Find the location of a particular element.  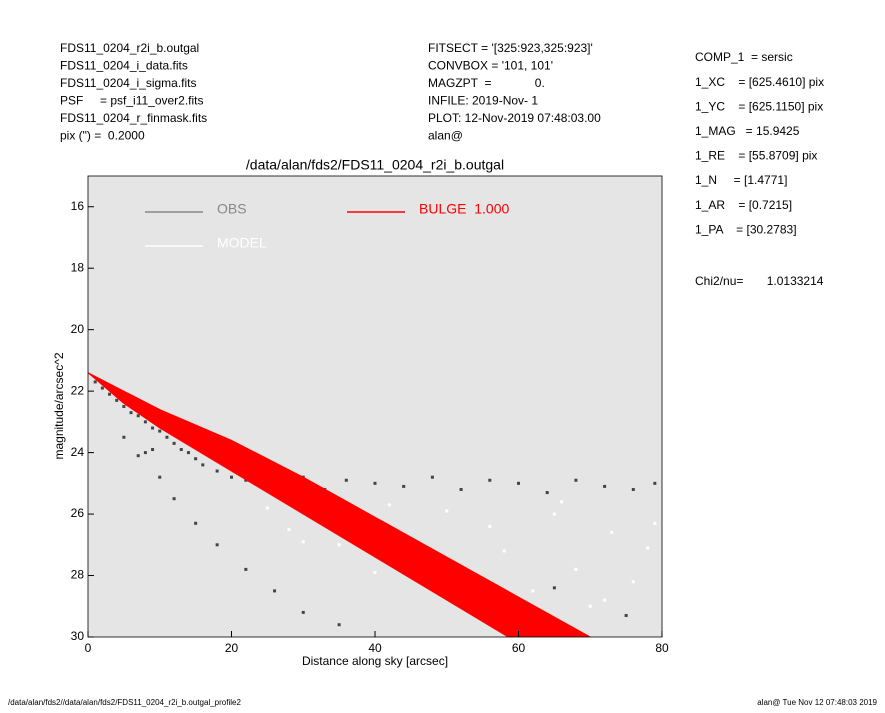

header-middle-line: MAGZPT = 0. is located at coordinates (486, 83).